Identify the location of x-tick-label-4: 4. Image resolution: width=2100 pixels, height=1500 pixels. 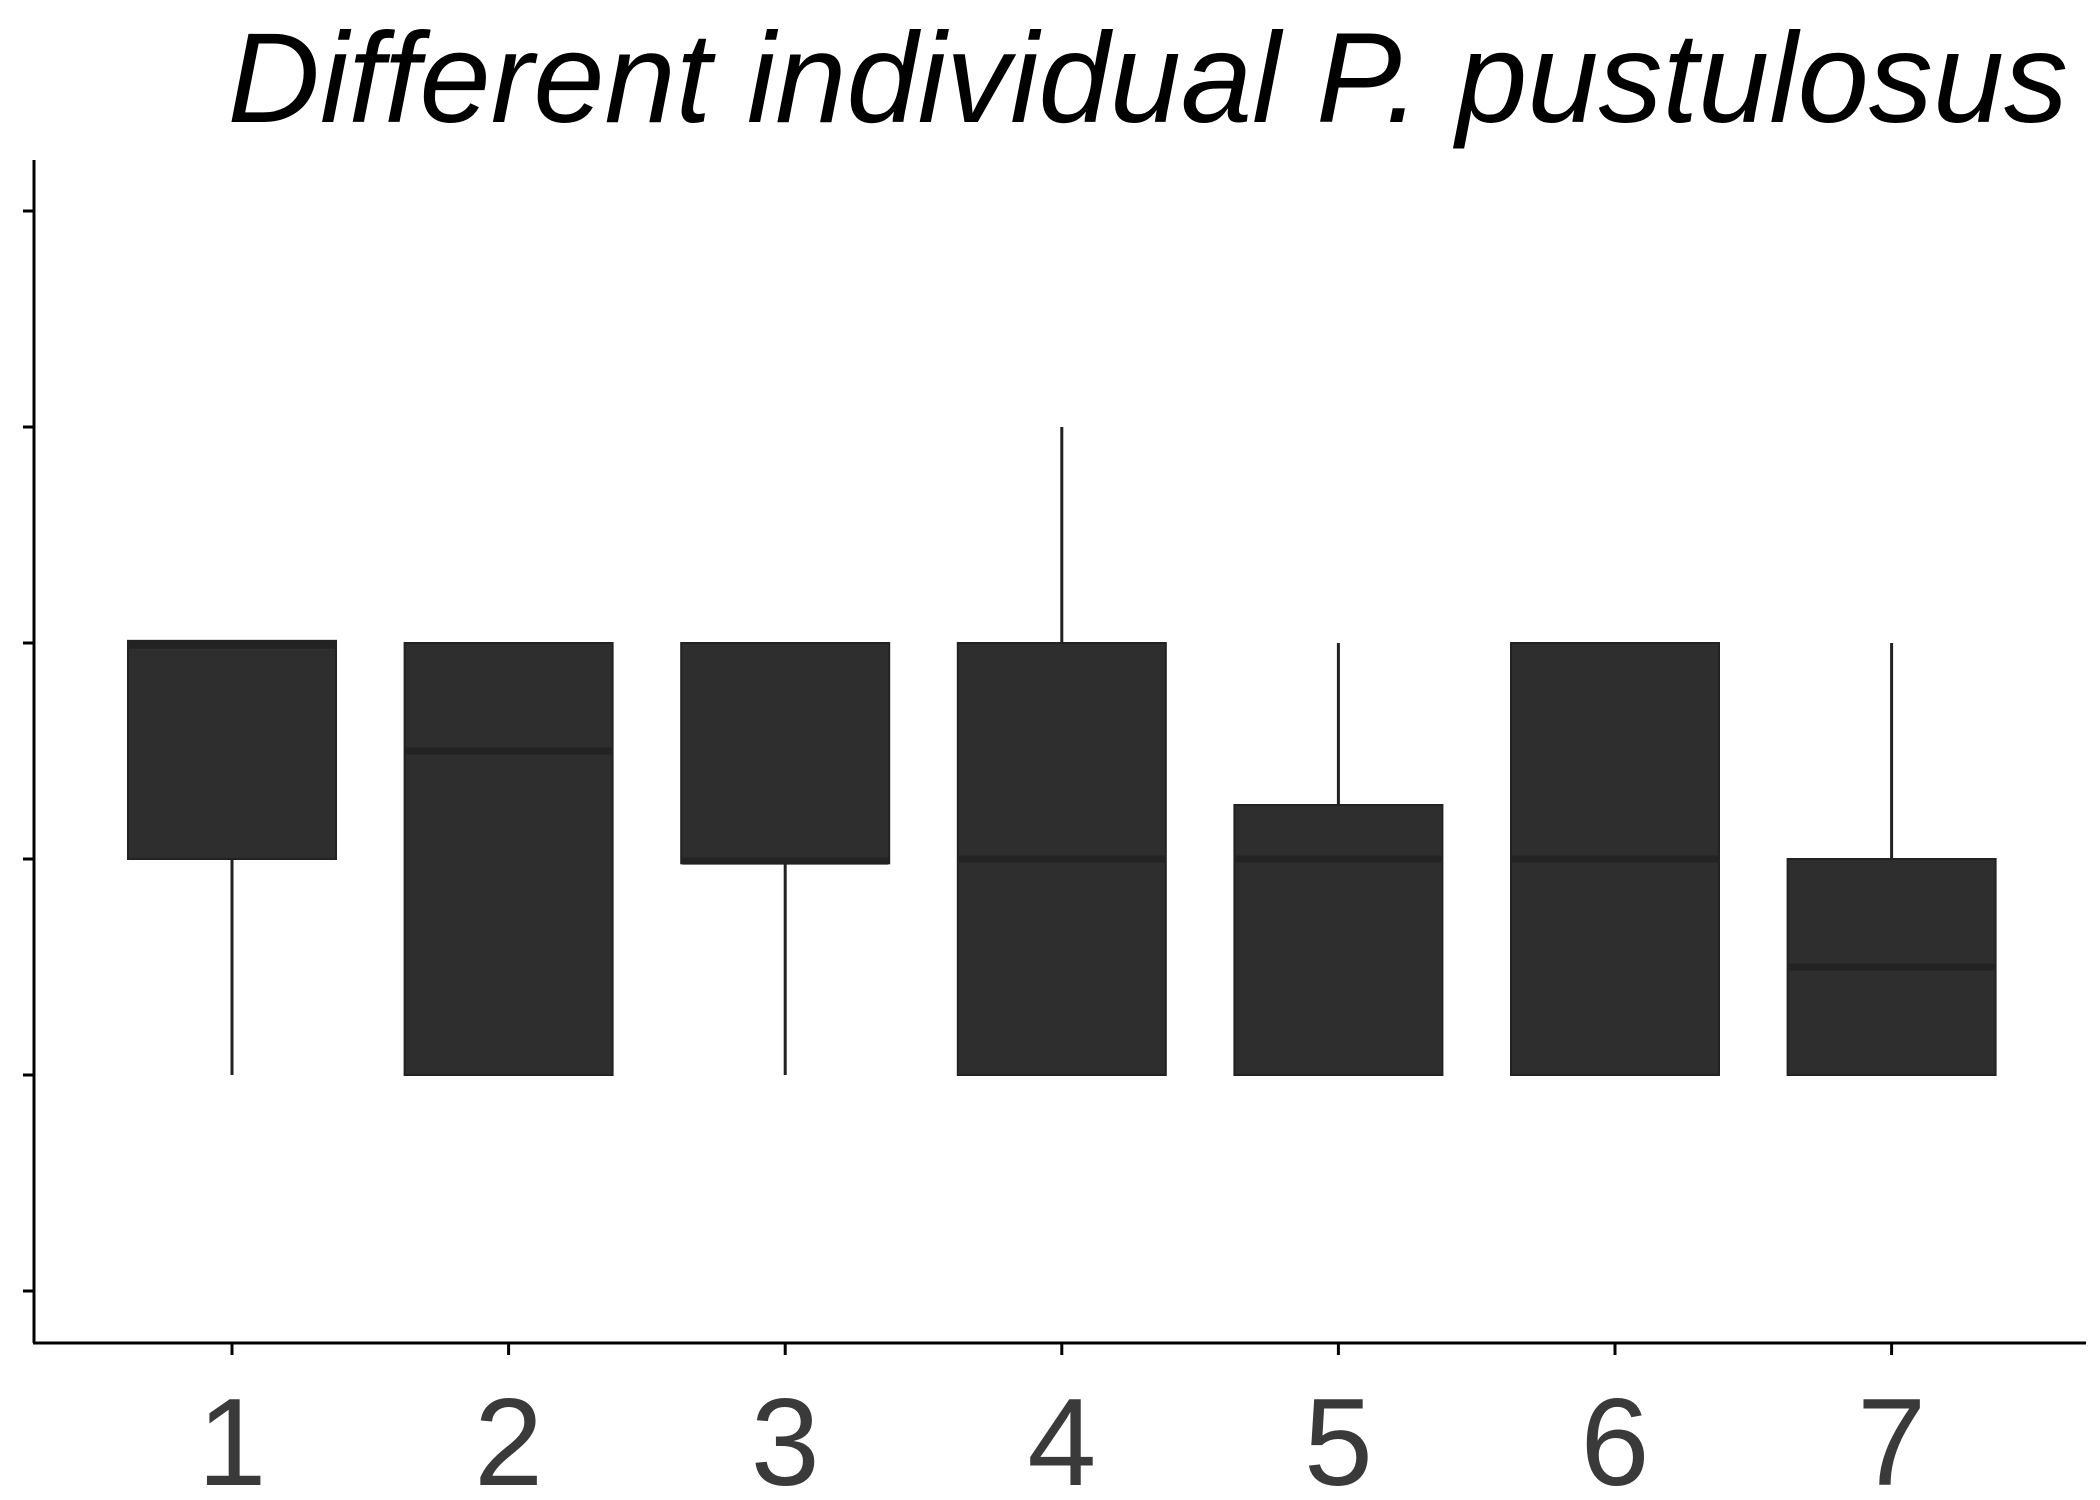
(1061, 1437).